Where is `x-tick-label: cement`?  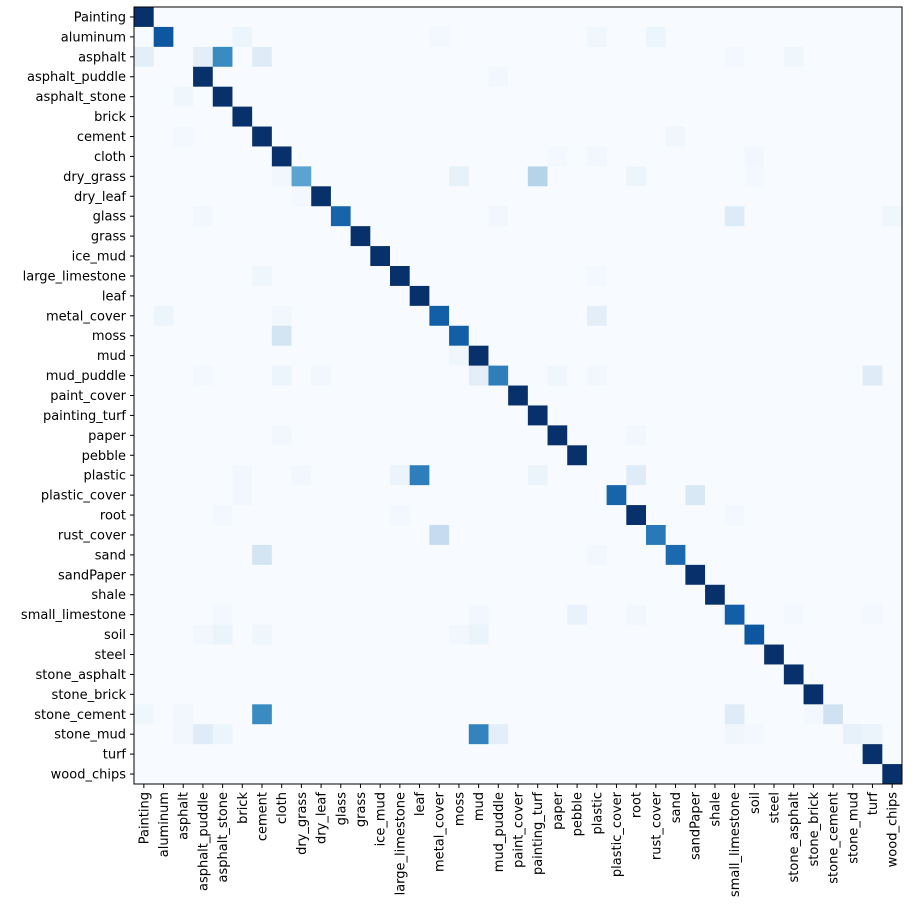 x-tick-label: cement is located at coordinates (263, 816).